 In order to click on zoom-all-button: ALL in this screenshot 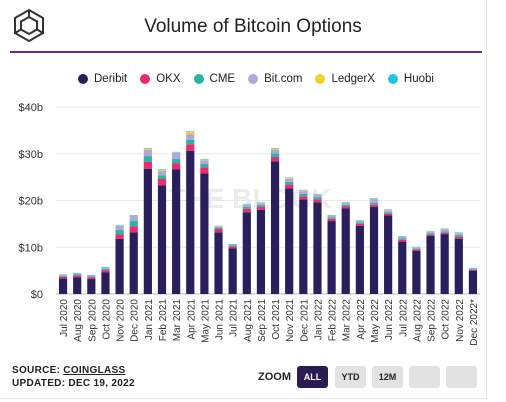, I will do `click(312, 377)`.